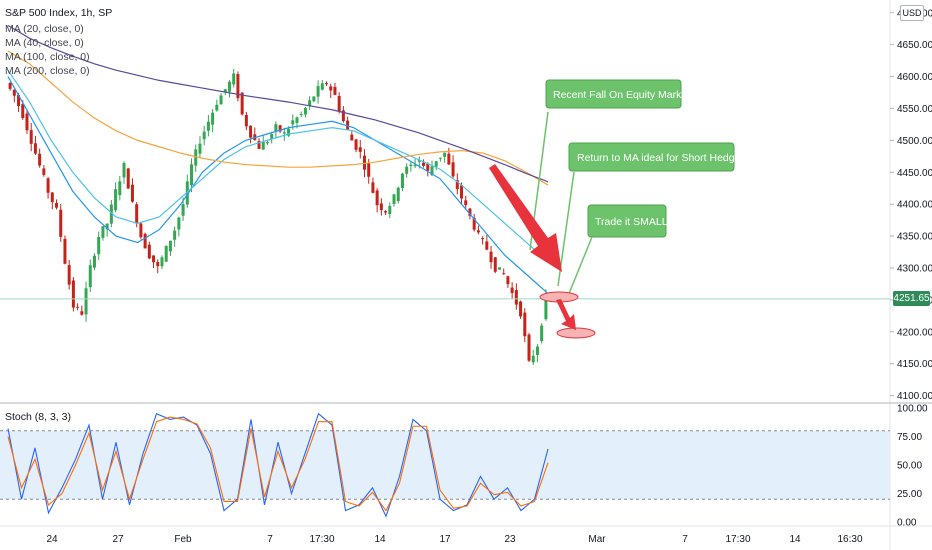 The width and height of the screenshot is (932, 550). What do you see at coordinates (278, 118) in the screenshot?
I see `ma100-line` at bounding box center [278, 118].